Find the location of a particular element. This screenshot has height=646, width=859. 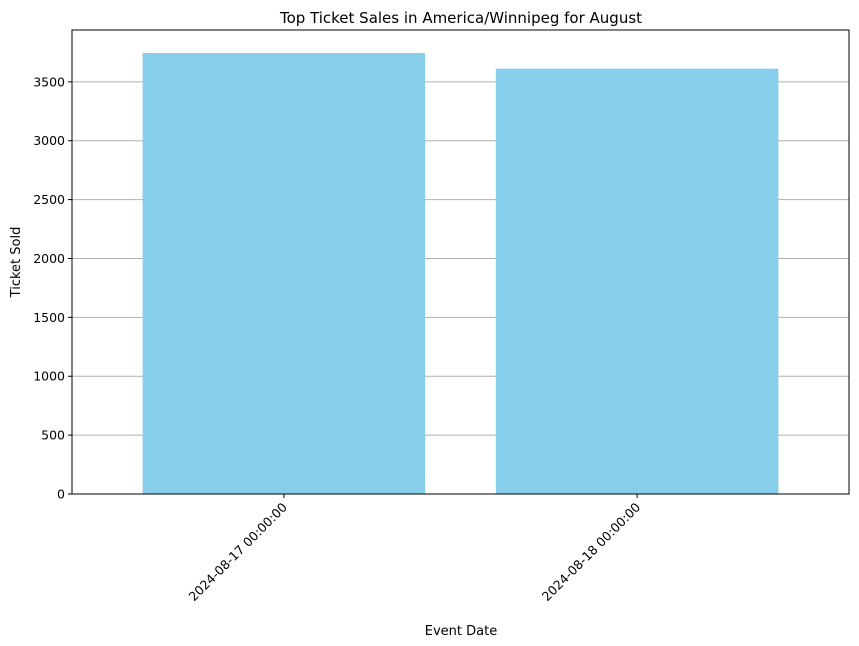

y-tick-label: 2500 is located at coordinates (49, 199).